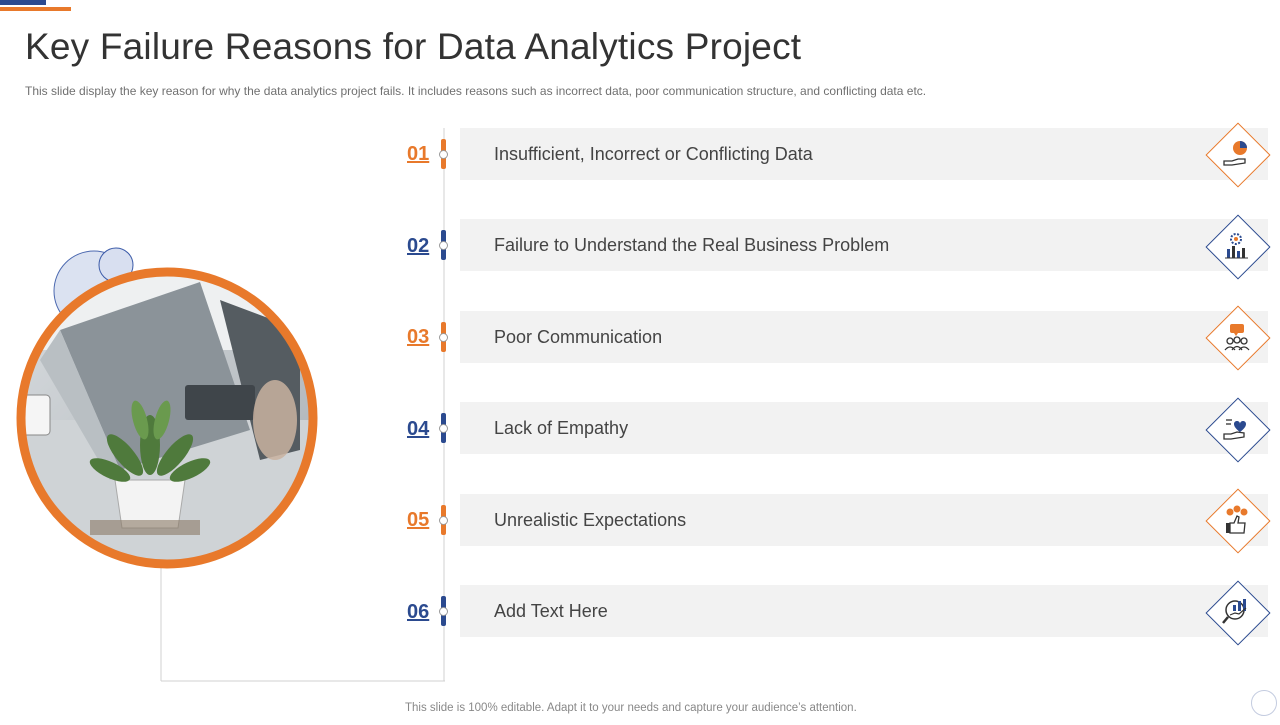 This screenshot has height=725, width=1280. I want to click on reason-number: 05, so click(418, 520).